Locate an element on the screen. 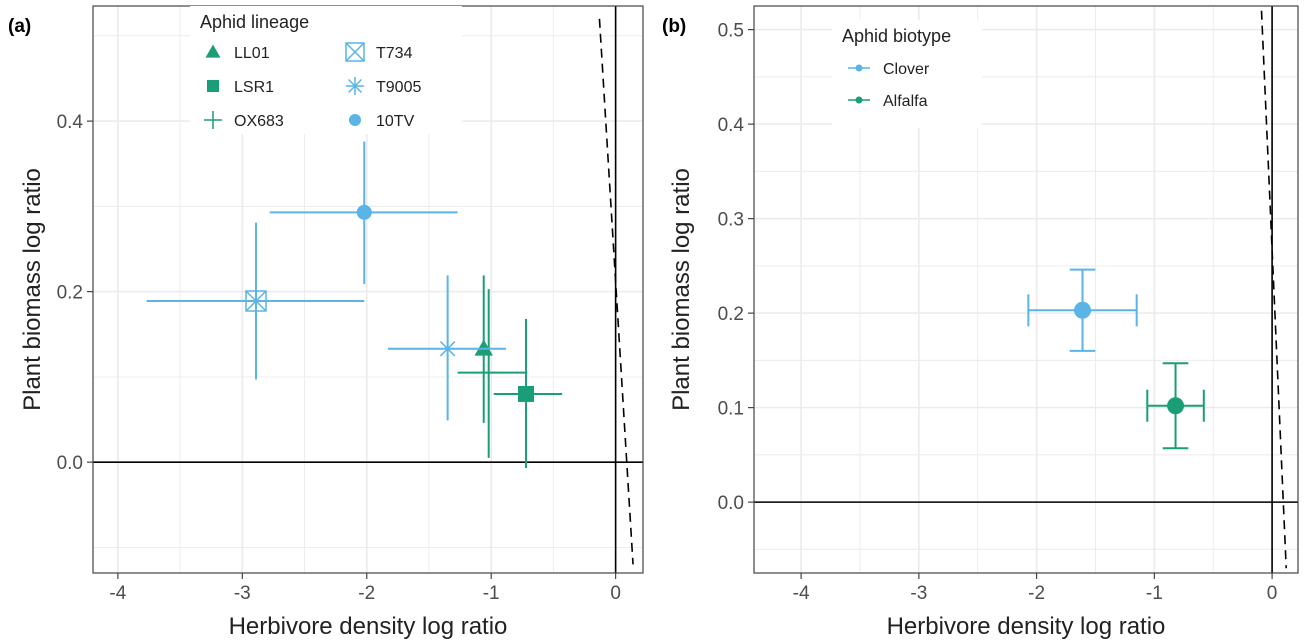  legend-key-10tv is located at coordinates (355, 120).